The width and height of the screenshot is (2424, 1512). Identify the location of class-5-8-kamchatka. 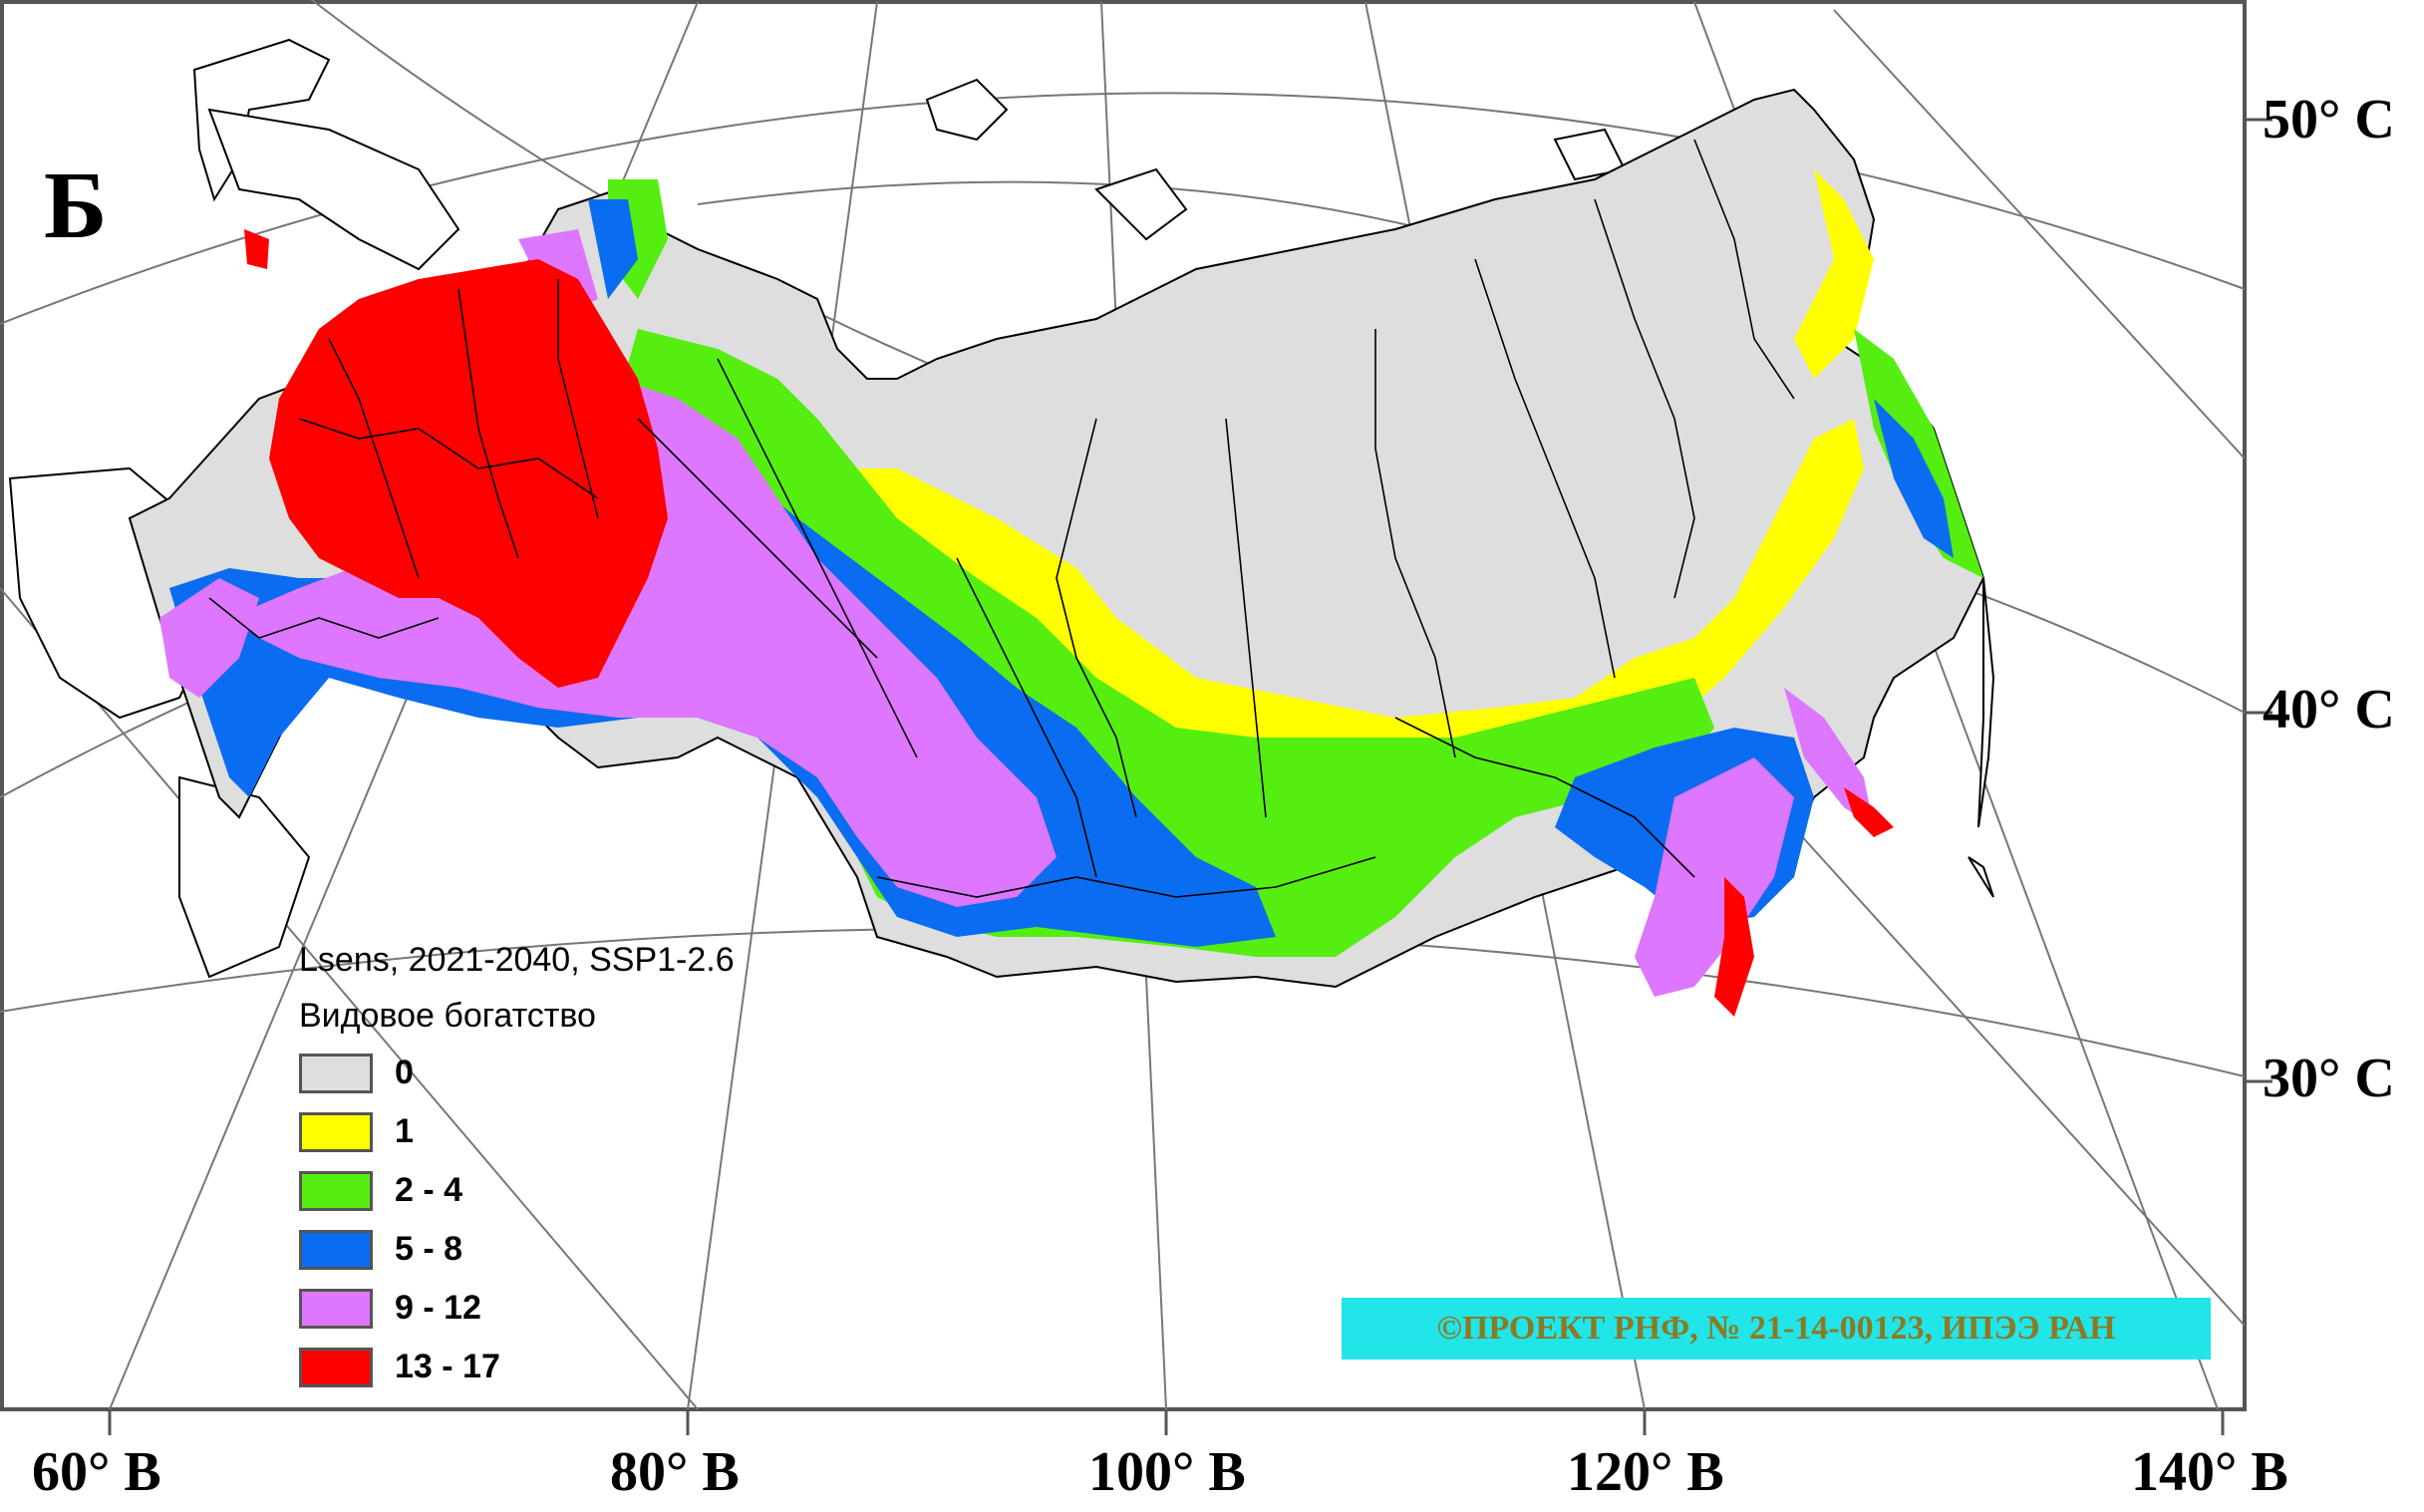
(1914, 479).